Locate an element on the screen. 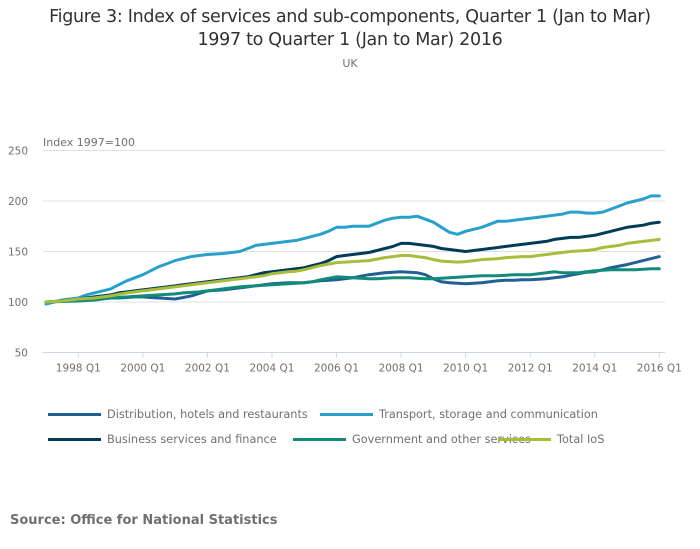 This screenshot has width=700, height=549. y-axis-unit-label: Index 1997=100 is located at coordinates (89, 142).